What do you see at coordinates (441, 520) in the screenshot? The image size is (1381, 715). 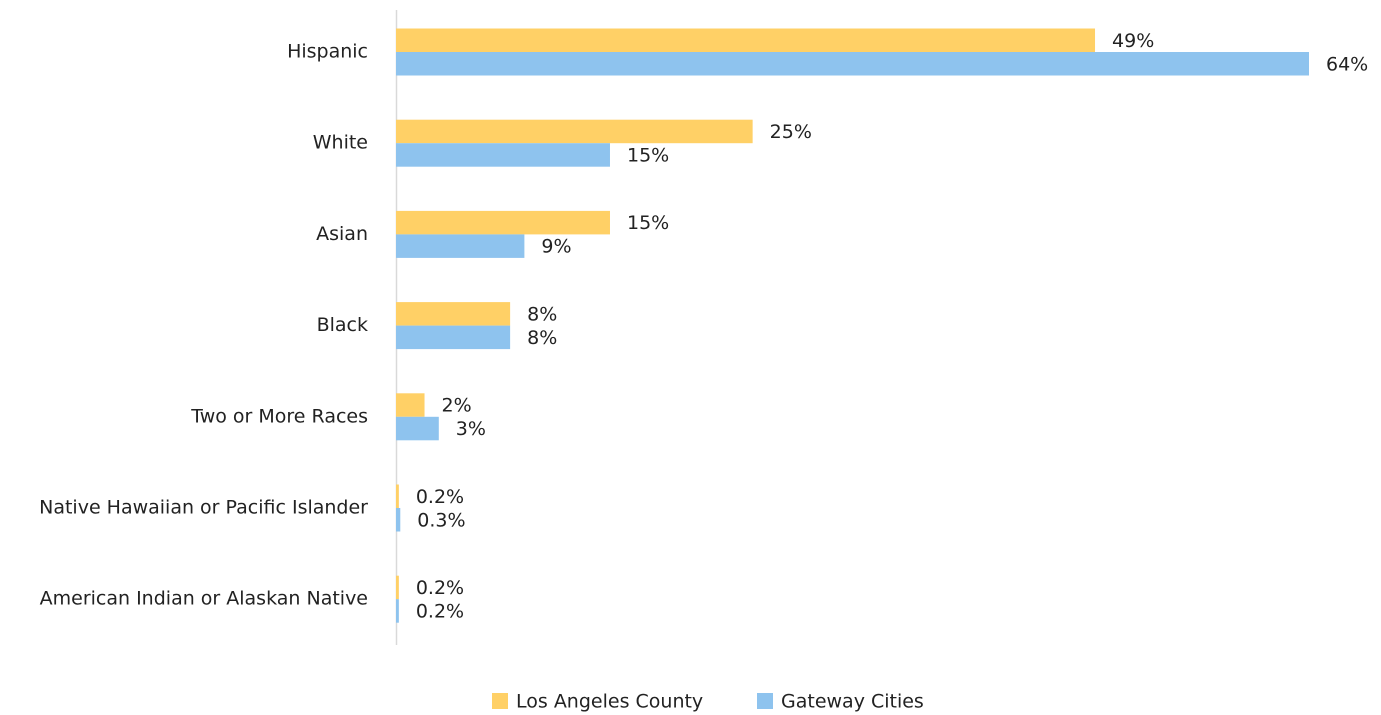 I see `data-label: 0.3%` at bounding box center [441, 520].